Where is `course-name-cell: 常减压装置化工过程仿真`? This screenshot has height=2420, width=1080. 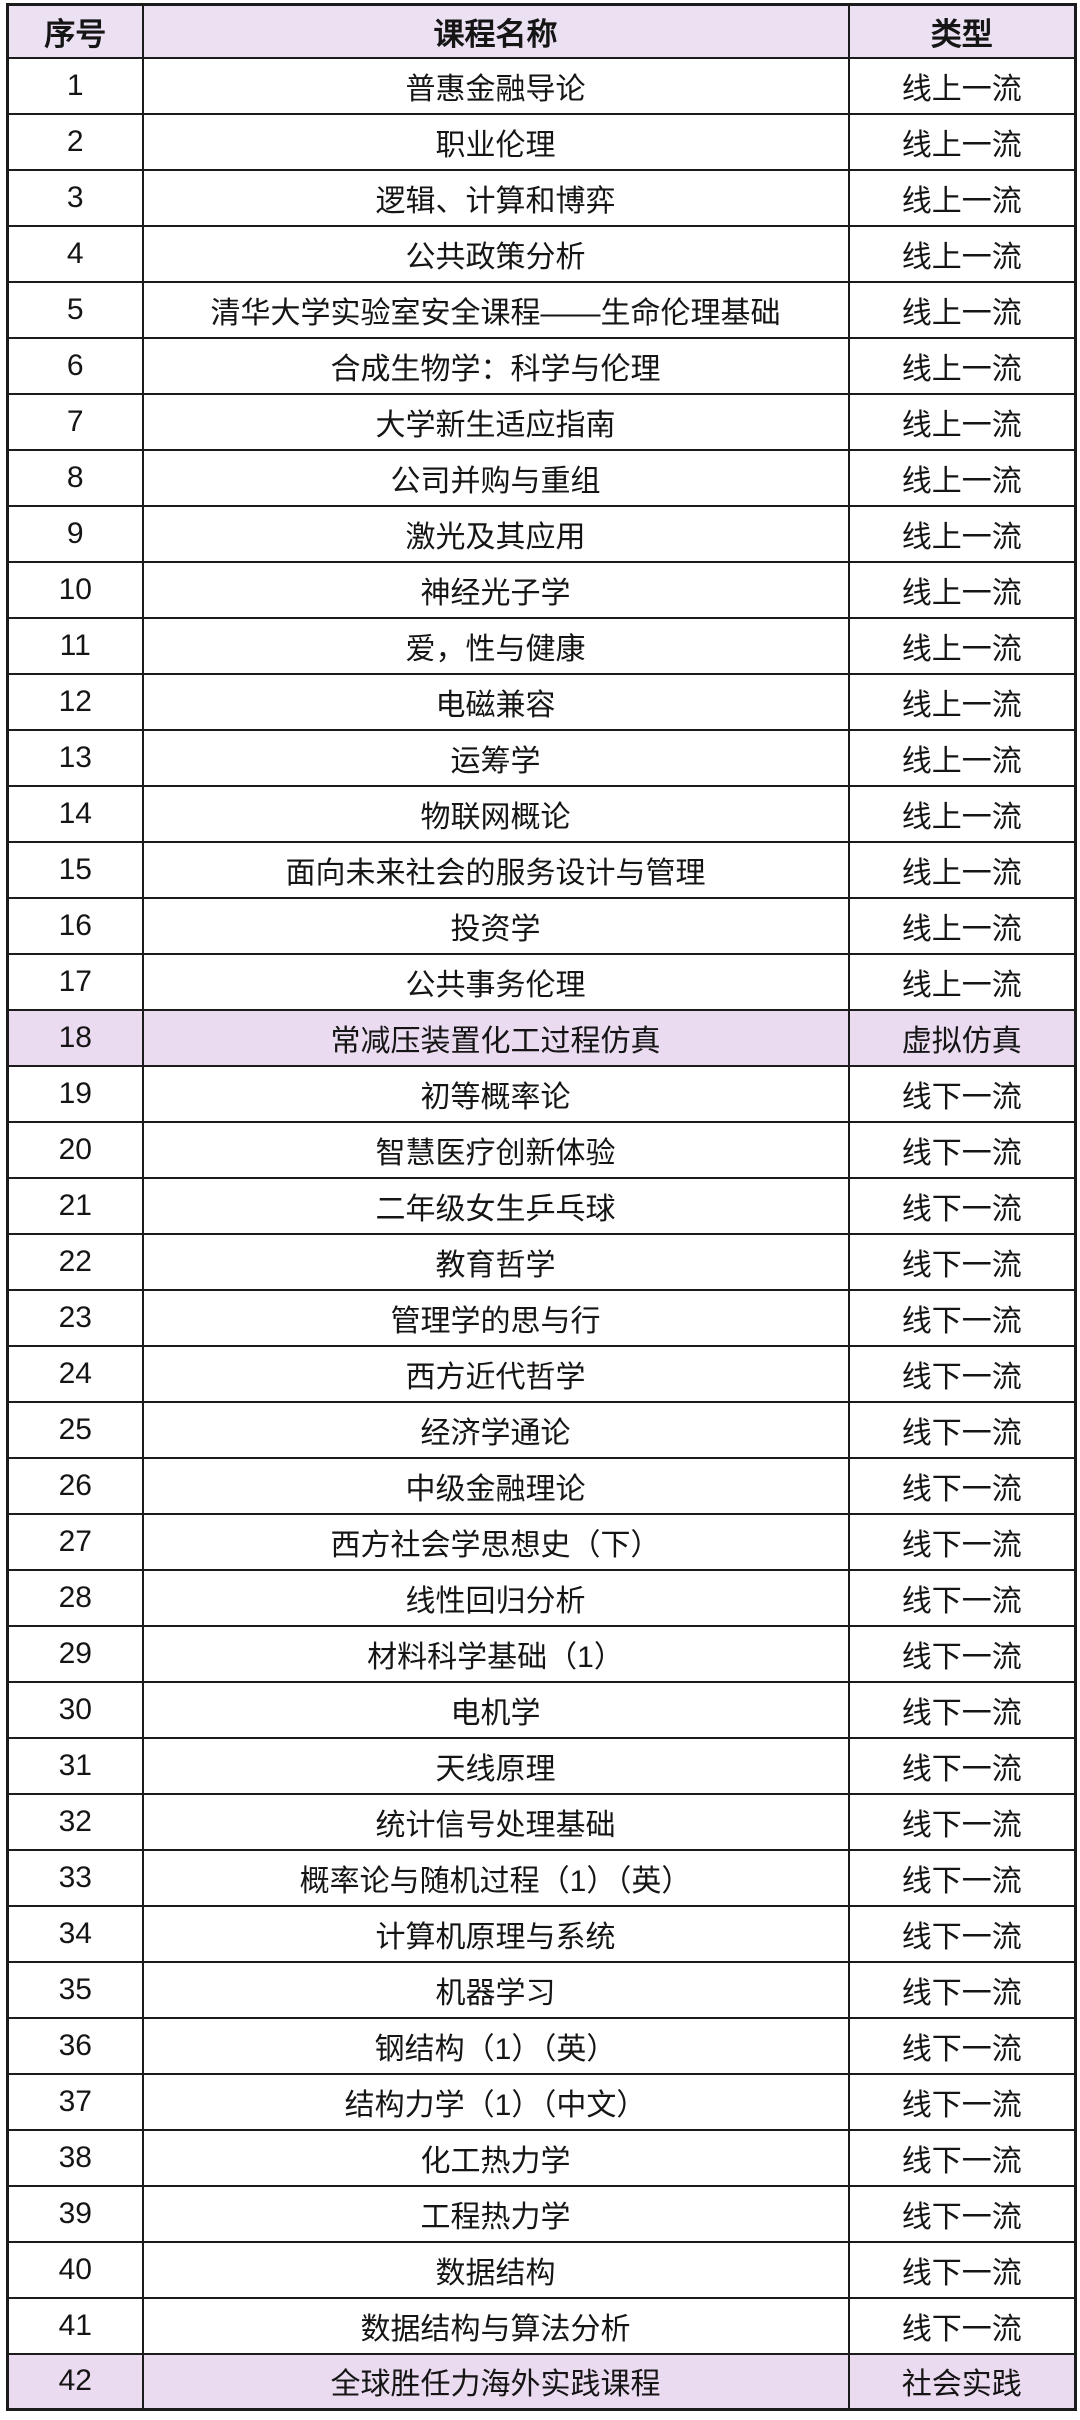 course-name-cell: 常减压装置化工过程仿真 is located at coordinates (495, 1037).